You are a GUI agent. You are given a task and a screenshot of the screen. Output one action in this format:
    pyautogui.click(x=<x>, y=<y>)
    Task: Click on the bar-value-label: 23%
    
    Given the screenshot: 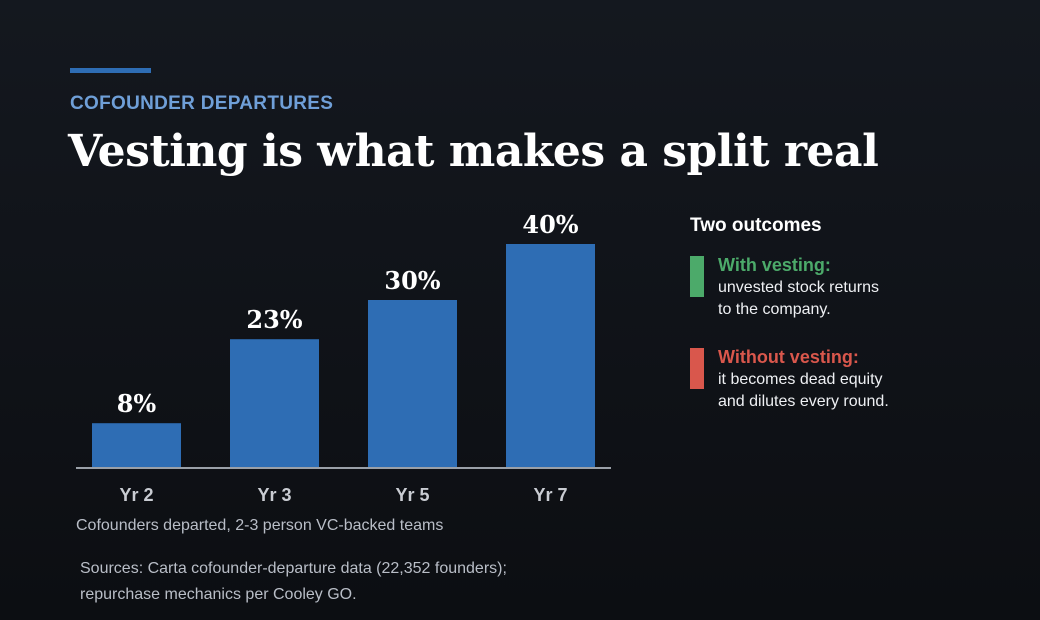 What is the action you would take?
    pyautogui.click(x=274, y=319)
    